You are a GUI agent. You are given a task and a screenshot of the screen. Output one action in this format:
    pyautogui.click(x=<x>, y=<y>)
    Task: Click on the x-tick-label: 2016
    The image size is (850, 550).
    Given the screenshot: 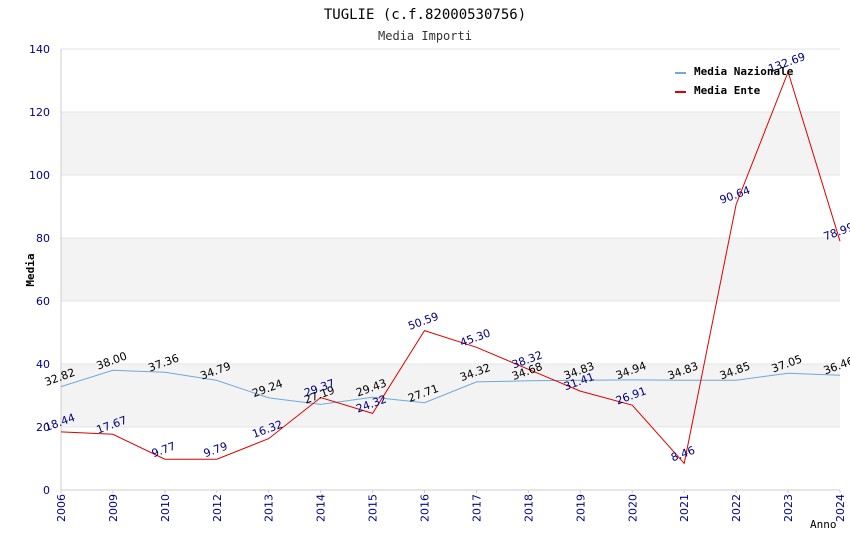 What is the action you would take?
    pyautogui.click(x=425, y=508)
    